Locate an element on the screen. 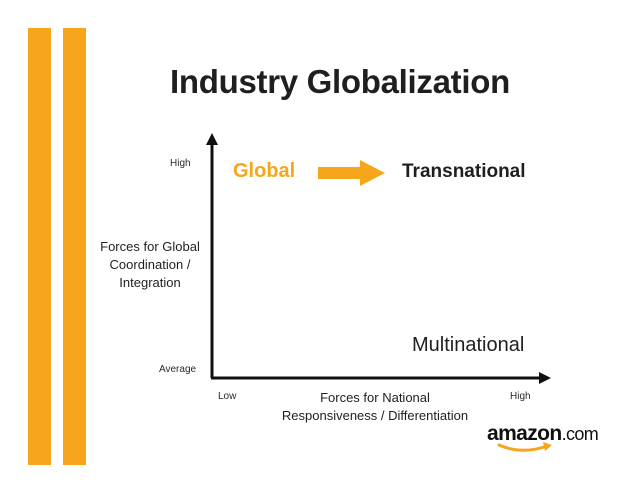  logo-brand: amazon is located at coordinates (524, 433).